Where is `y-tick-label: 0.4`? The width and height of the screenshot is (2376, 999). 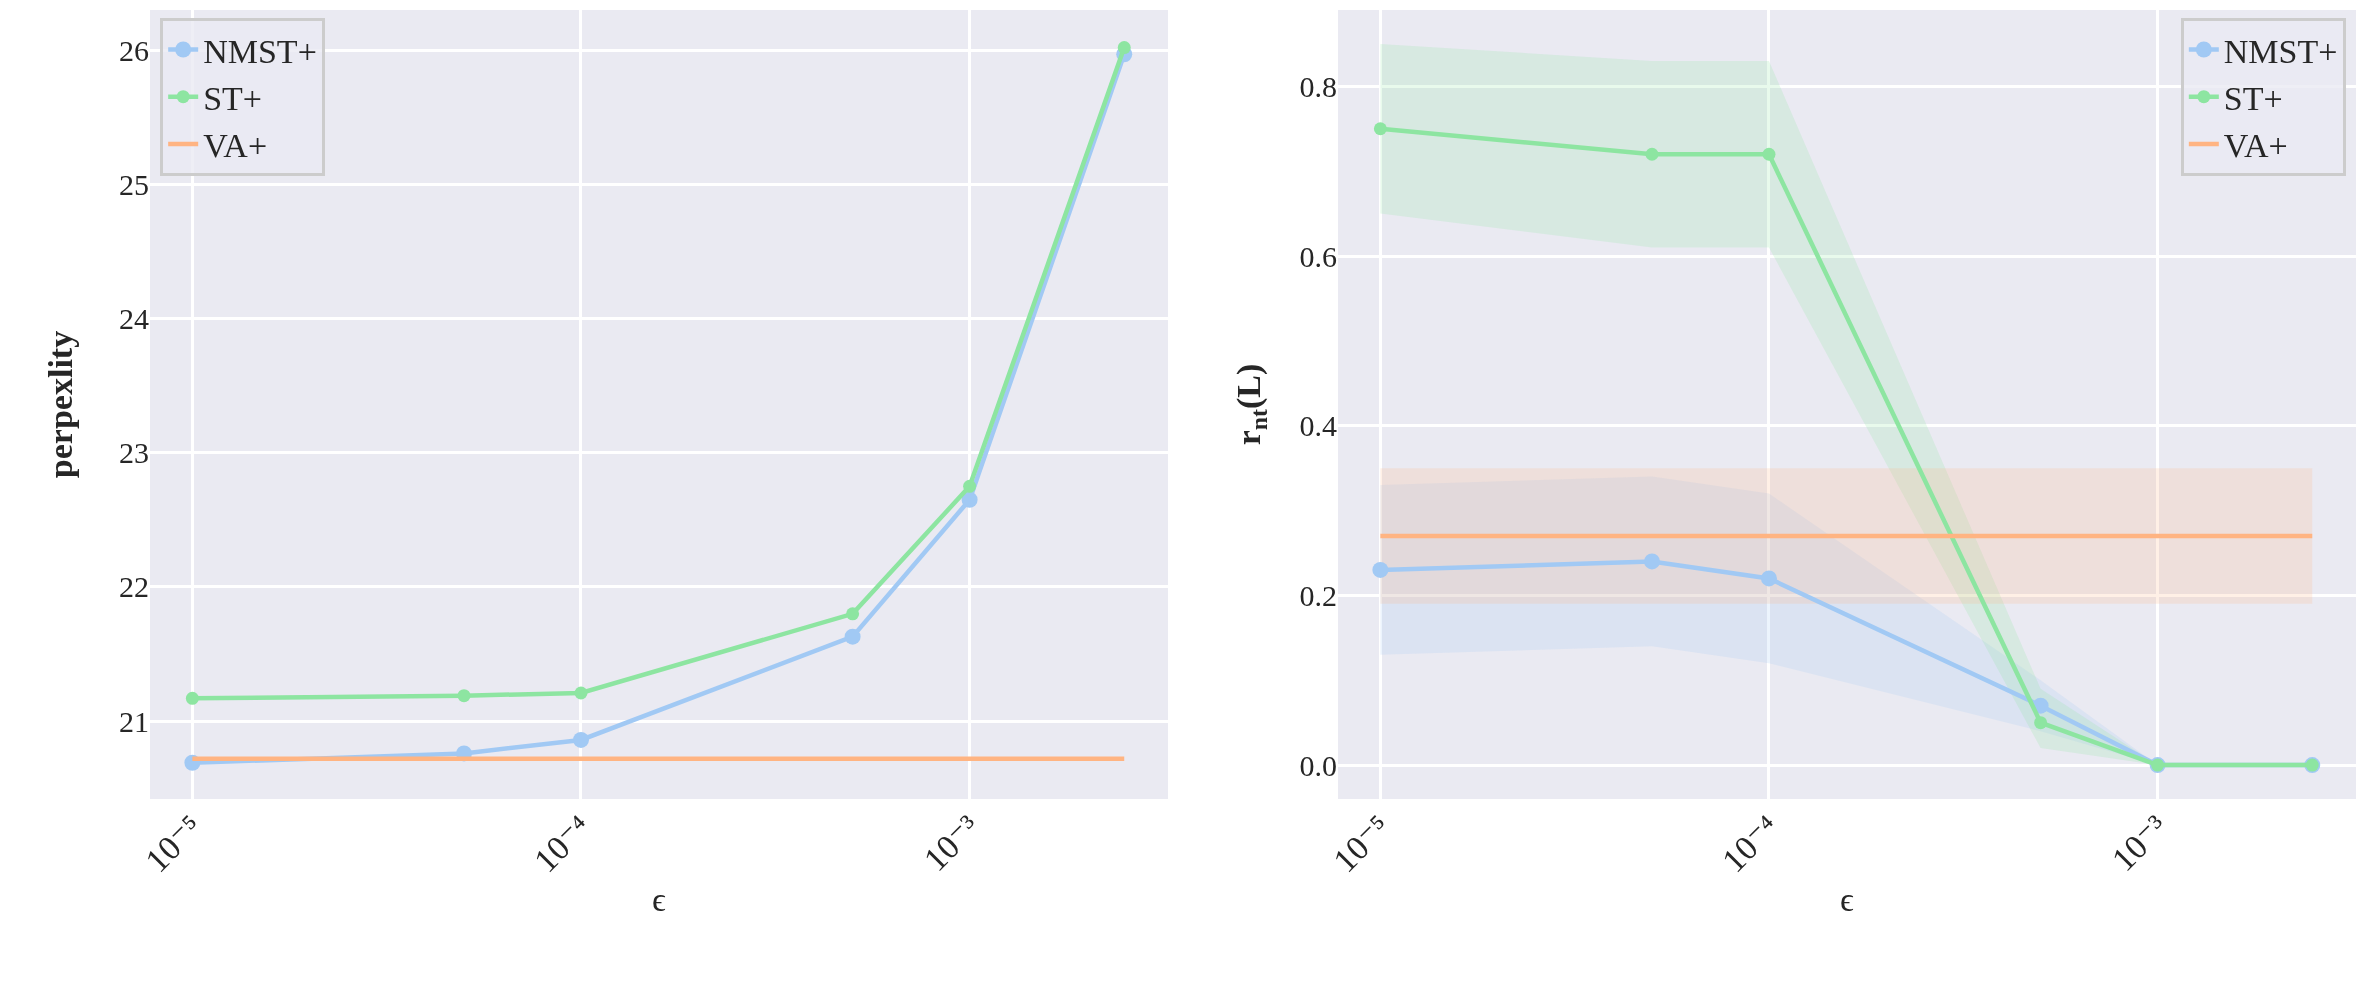 y-tick-label: 0.4 is located at coordinates (1318, 426).